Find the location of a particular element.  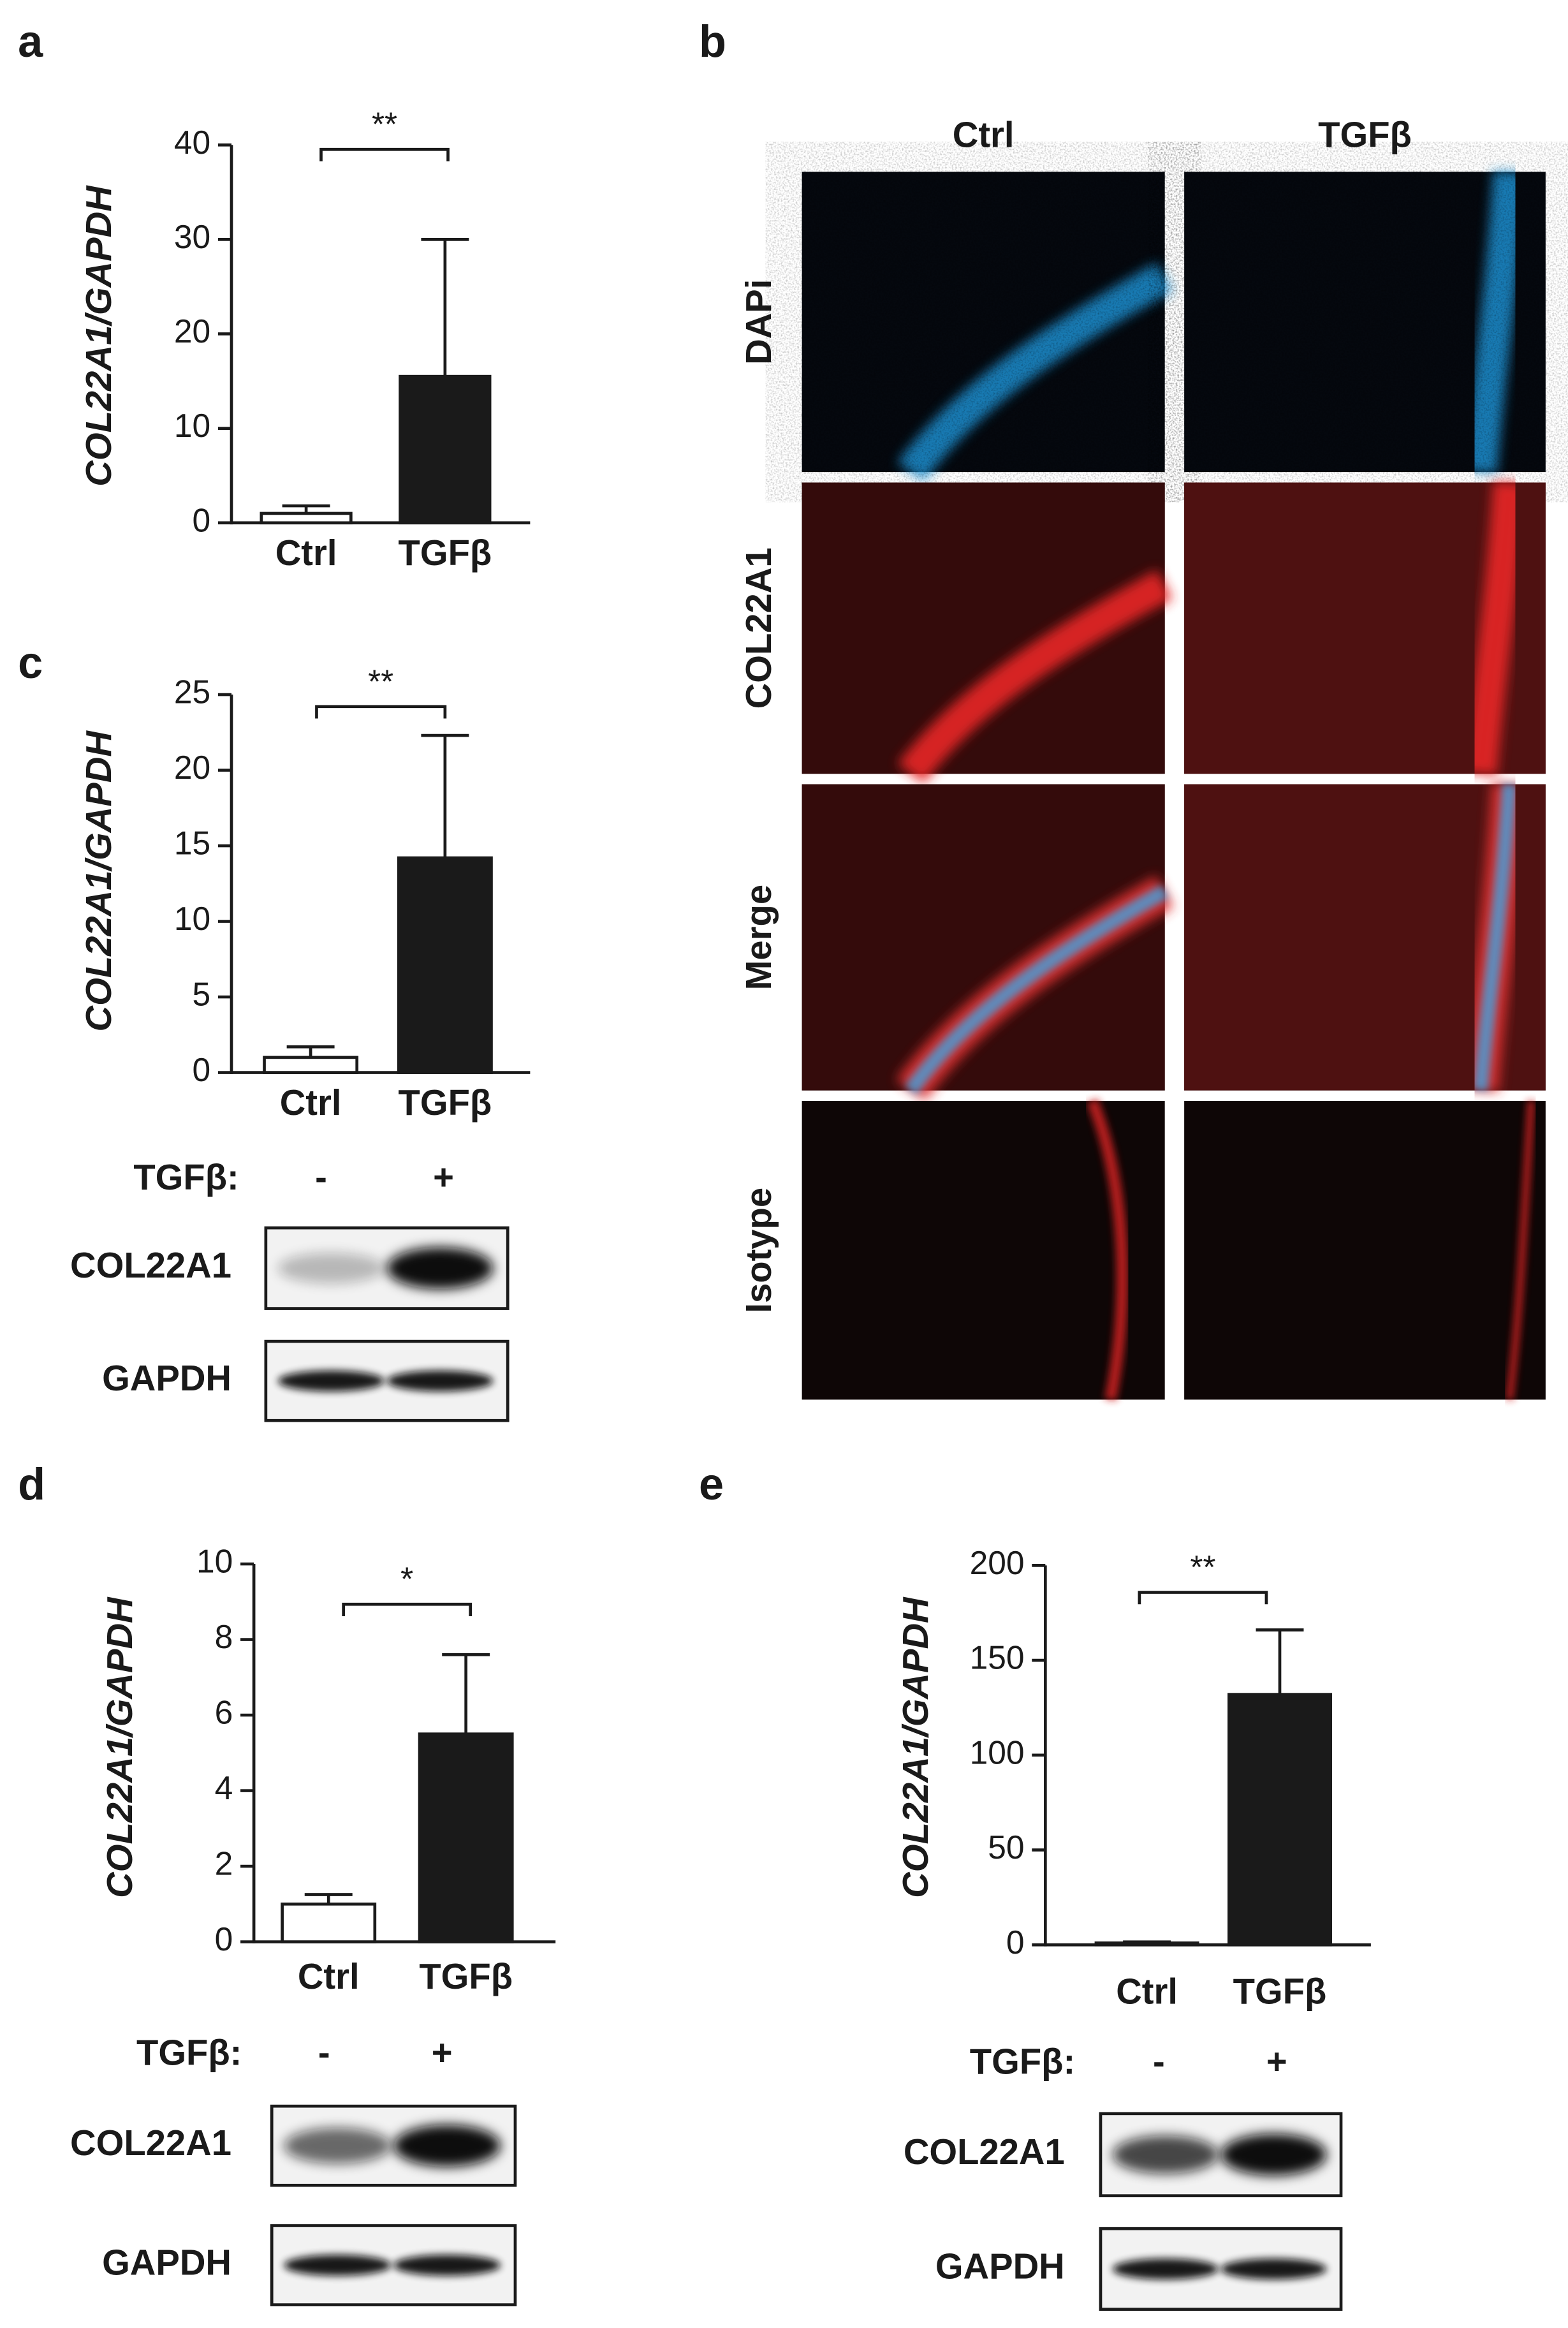

y-tick-label: 30 is located at coordinates (192, 236).